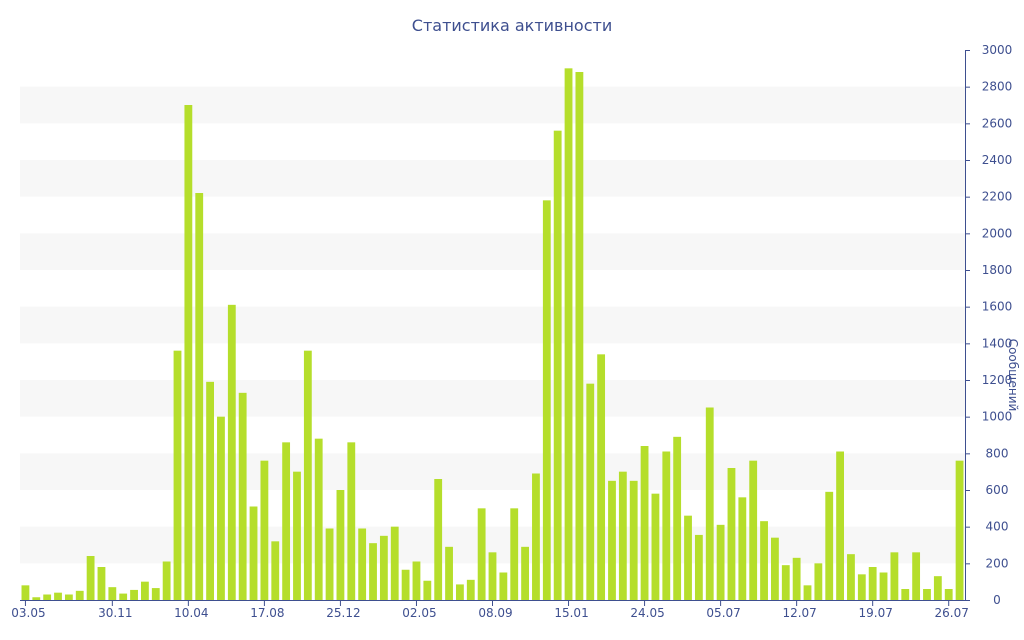  I want to click on y-tick-label: 1000, so click(997, 417).